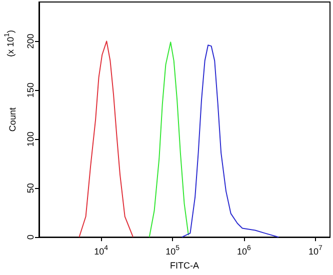  Describe the element at coordinates (184, 265) in the screenshot. I see `x-axis-title: FITC-A` at that location.